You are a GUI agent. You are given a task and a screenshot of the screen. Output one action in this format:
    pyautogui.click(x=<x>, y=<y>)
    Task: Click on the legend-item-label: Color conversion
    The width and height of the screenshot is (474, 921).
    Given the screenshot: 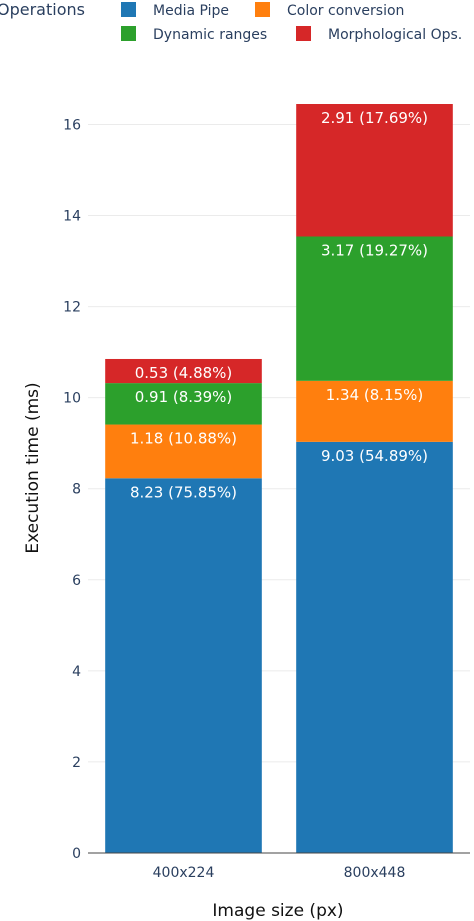 What is the action you would take?
    pyautogui.click(x=345, y=11)
    